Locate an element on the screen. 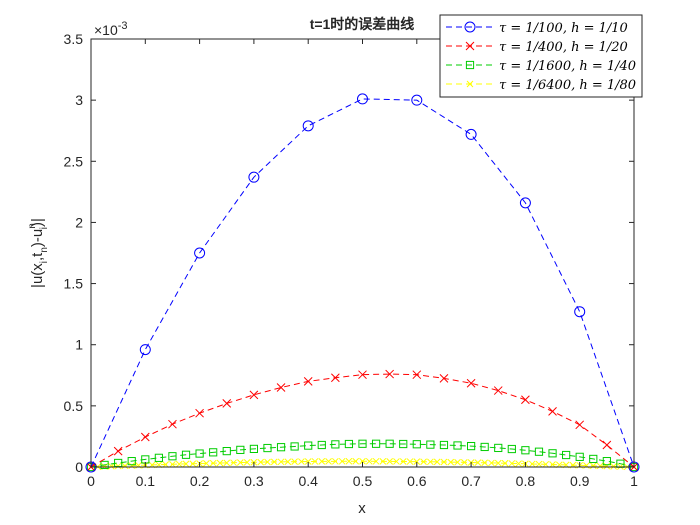 The height and width of the screenshot is (525, 700). y-tick-label: 2.5 is located at coordinates (74, 161).